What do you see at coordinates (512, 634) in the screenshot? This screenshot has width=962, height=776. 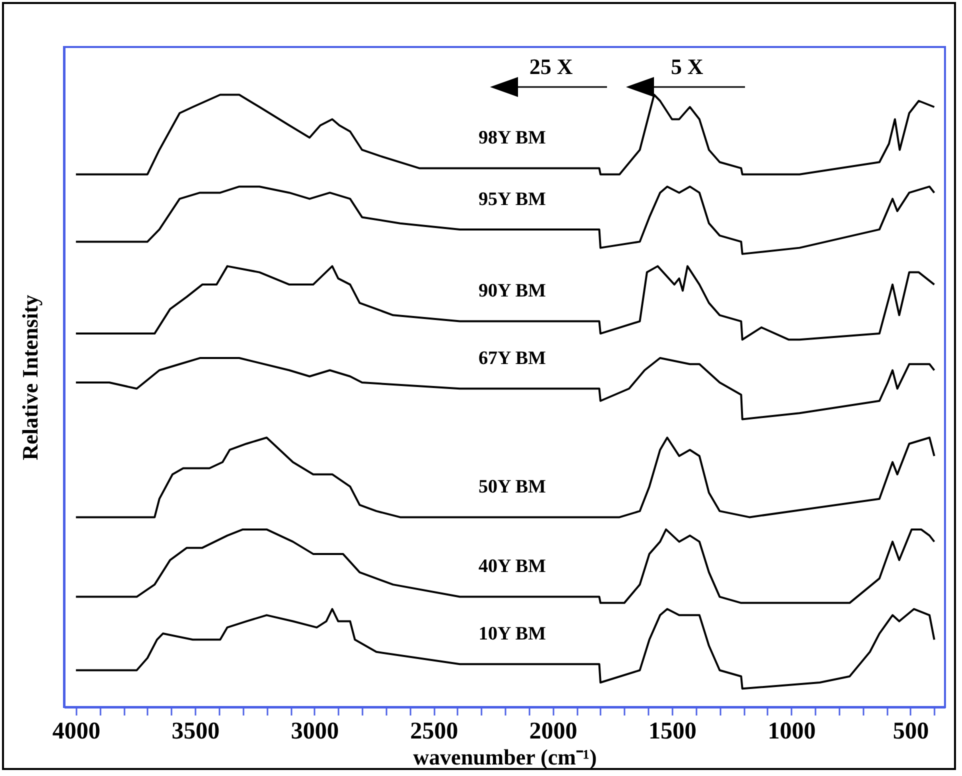 I see `series-label: 10Y BM` at bounding box center [512, 634].